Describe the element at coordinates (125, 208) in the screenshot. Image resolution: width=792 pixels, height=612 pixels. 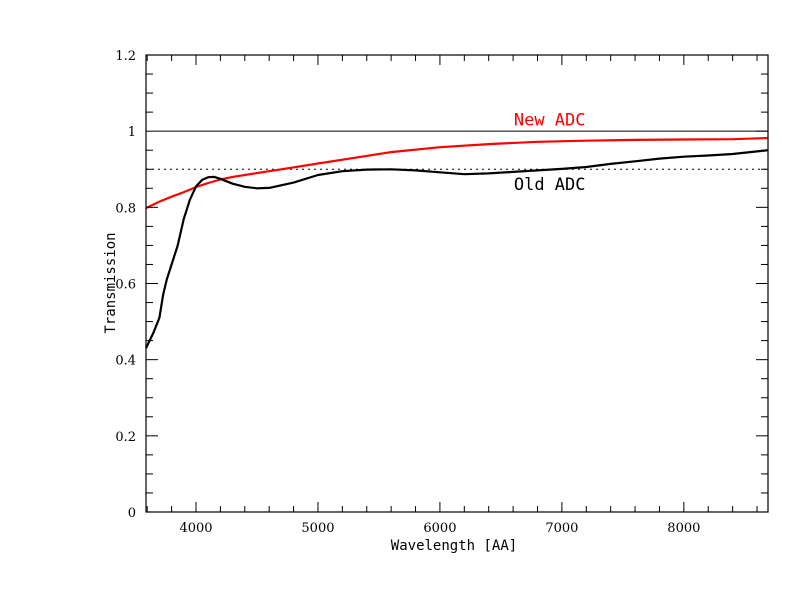
I see `y-tick-label: 0.8` at that location.